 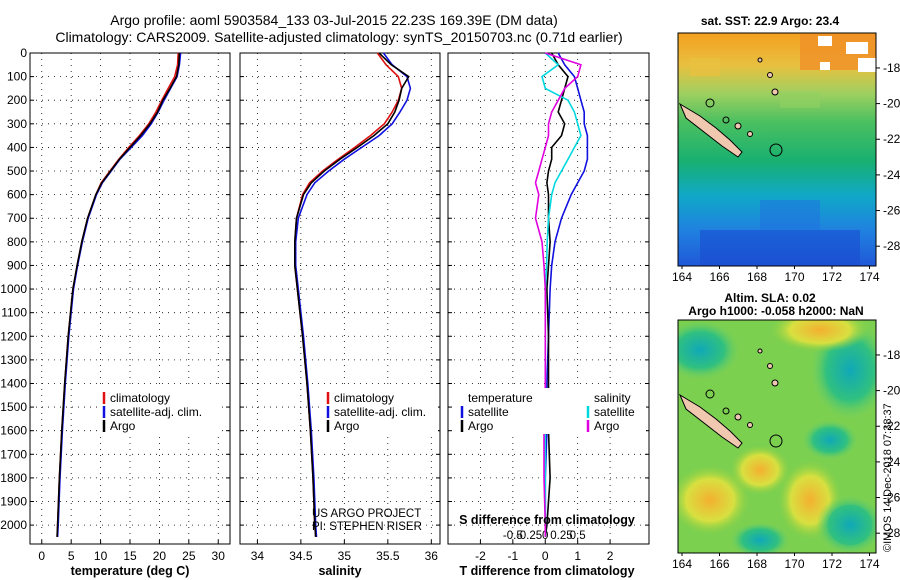 What do you see at coordinates (13, 336) in the screenshot?
I see `depth-tick-label: 1200` at bounding box center [13, 336].